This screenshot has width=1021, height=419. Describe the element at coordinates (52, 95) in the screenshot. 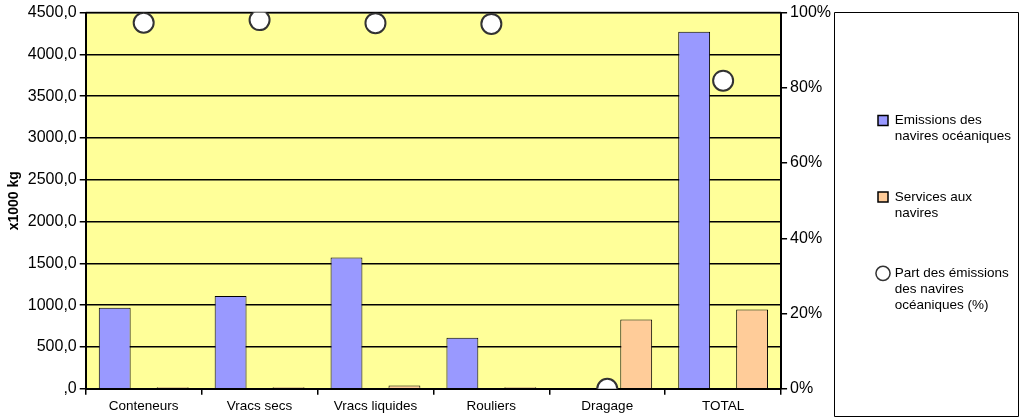

I see `y-tick-label: 3500,0` at that location.